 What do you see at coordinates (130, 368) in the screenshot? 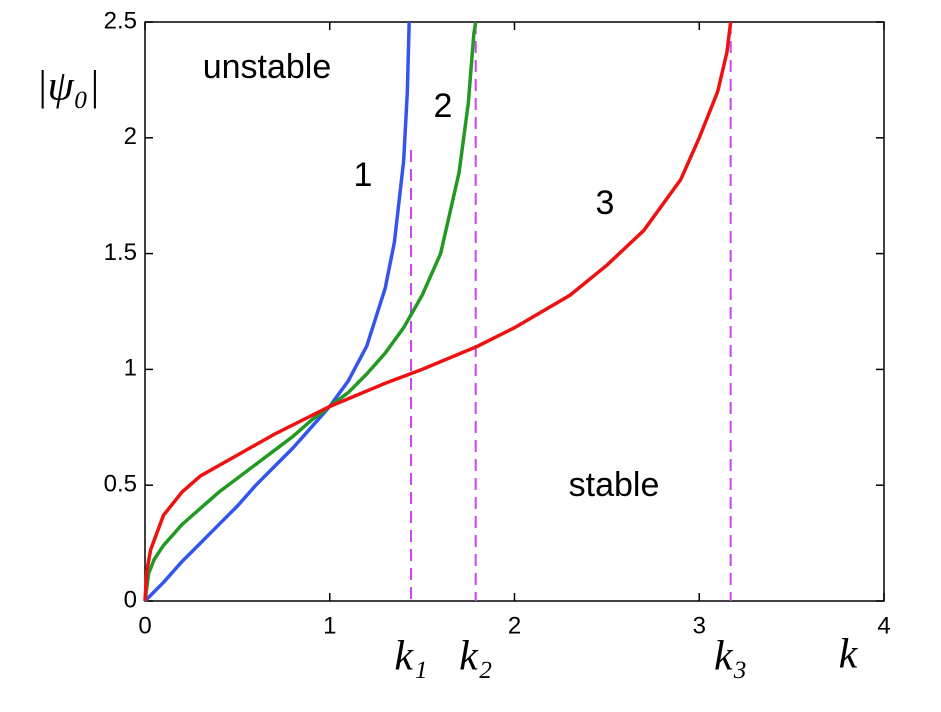
I see `y-tick-label: 1` at bounding box center [130, 368].